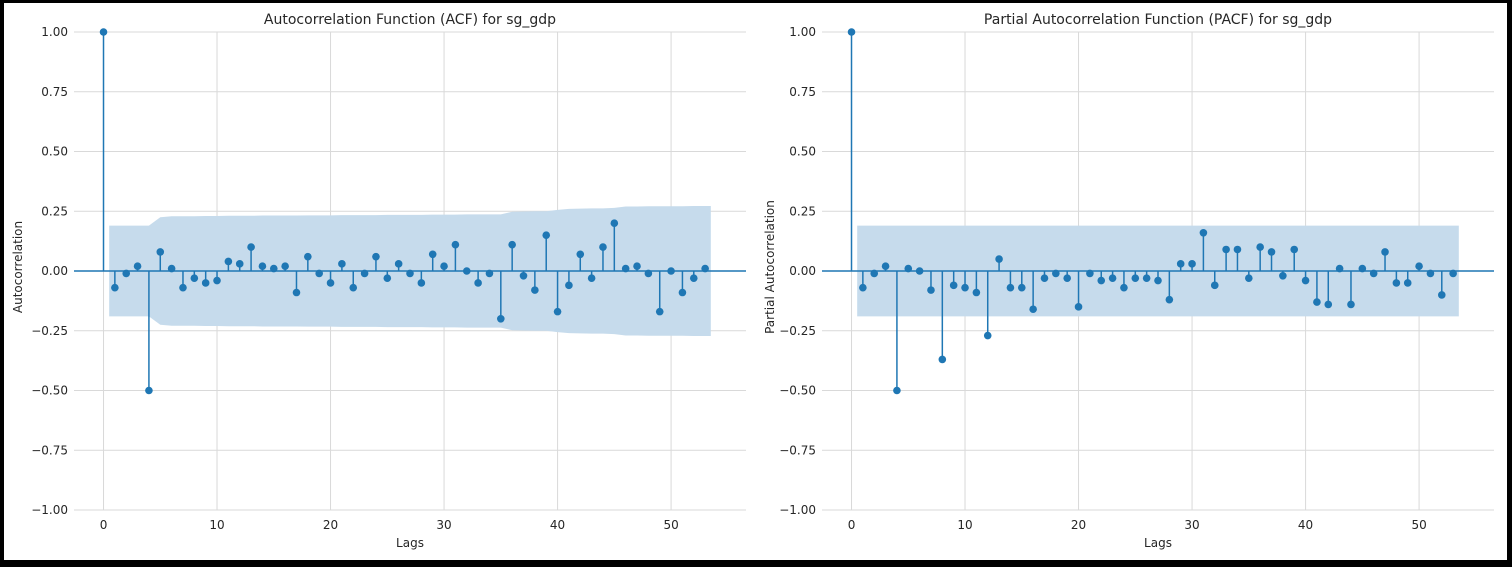  What do you see at coordinates (802, 211) in the screenshot?
I see `pacf-y-tick-label: 0.25` at bounding box center [802, 211].